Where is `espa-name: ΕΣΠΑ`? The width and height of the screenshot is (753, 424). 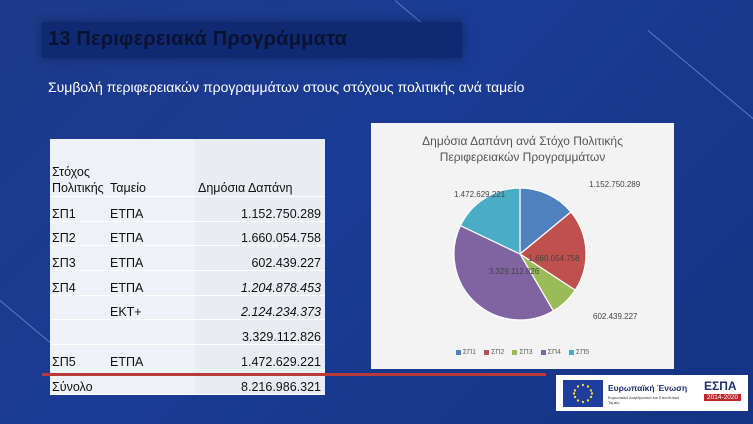
espa-name: ΕΣΠΑ is located at coordinates (720, 386).